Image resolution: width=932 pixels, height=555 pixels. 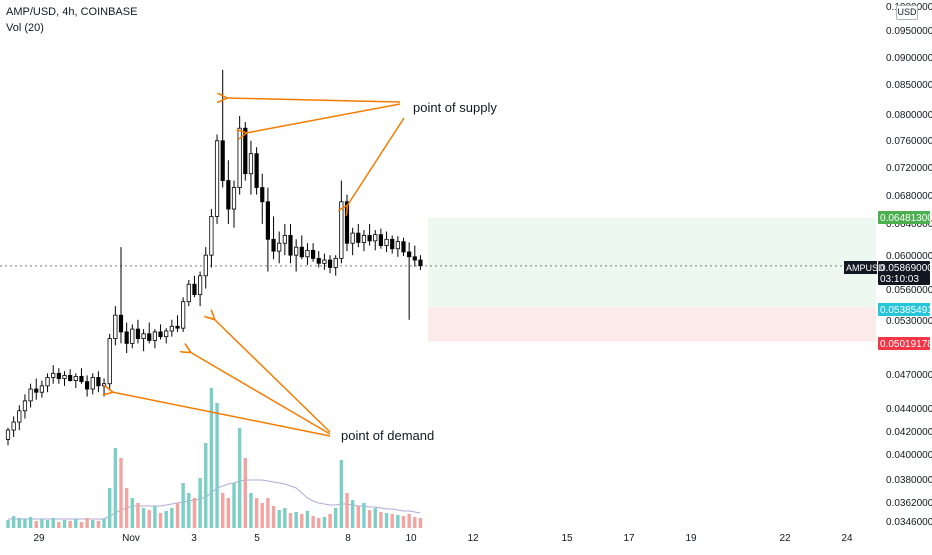 I want to click on volume-indicator-label: Vol (20), so click(x=25, y=28).